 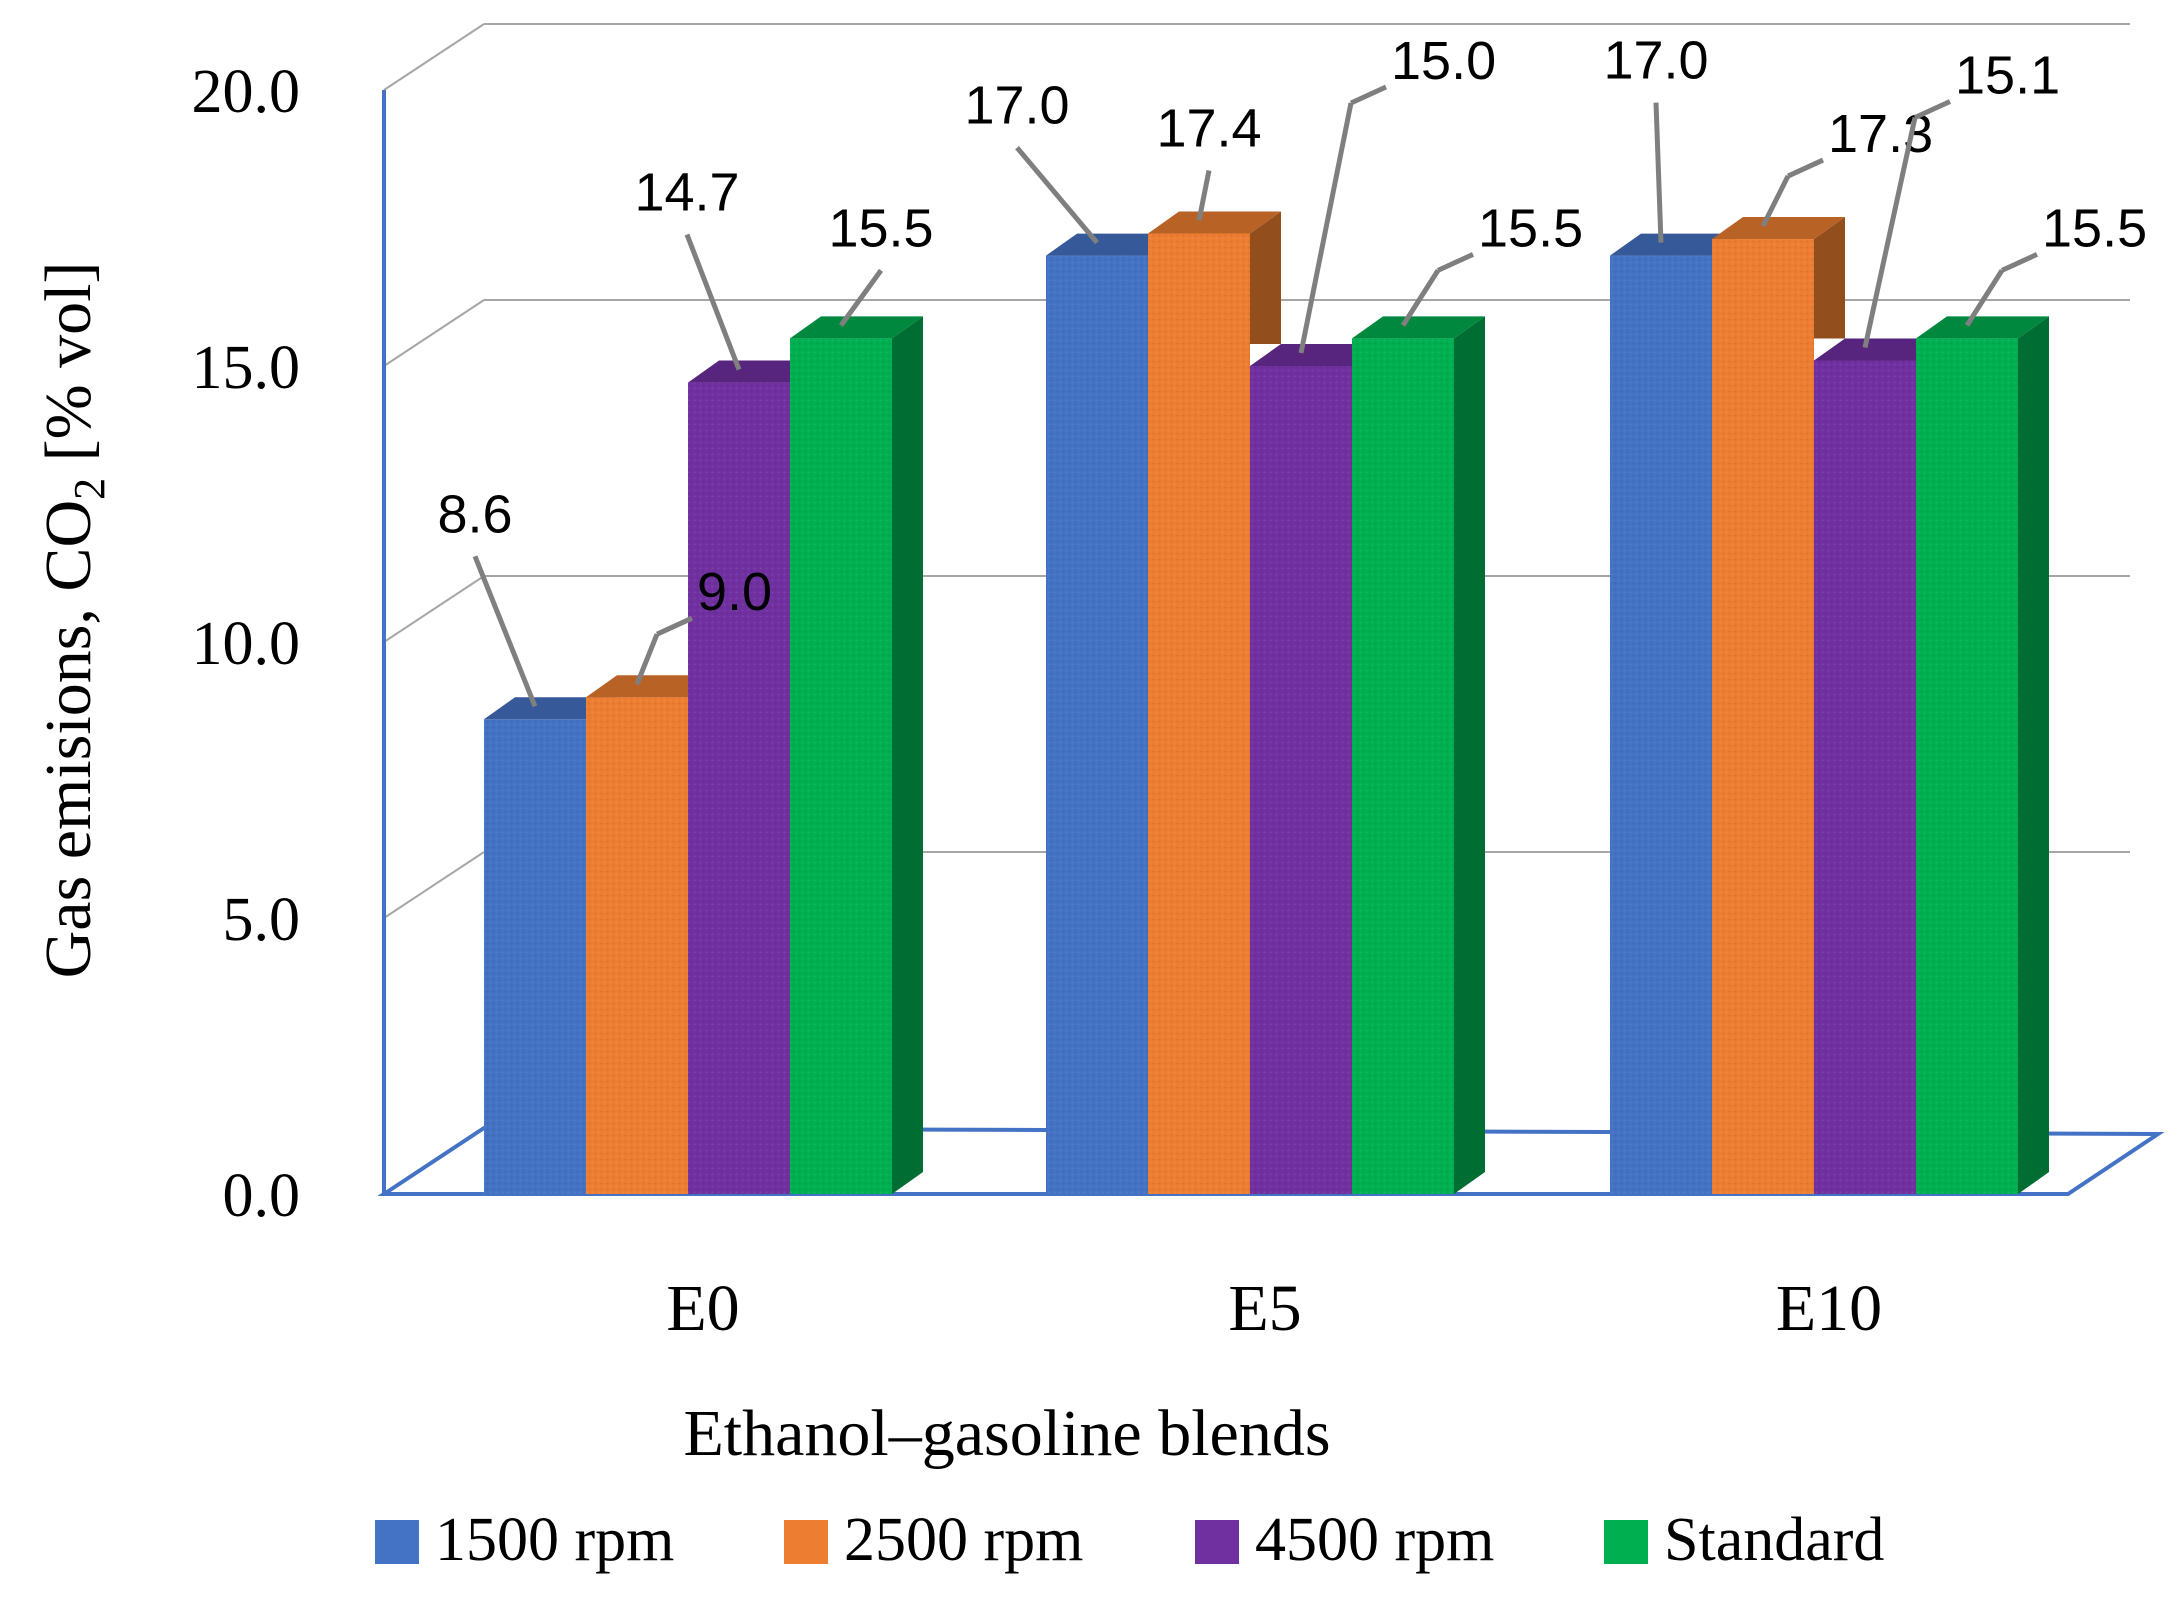 What do you see at coordinates (1774, 1540) in the screenshot?
I see `legend-label: Standard` at bounding box center [1774, 1540].